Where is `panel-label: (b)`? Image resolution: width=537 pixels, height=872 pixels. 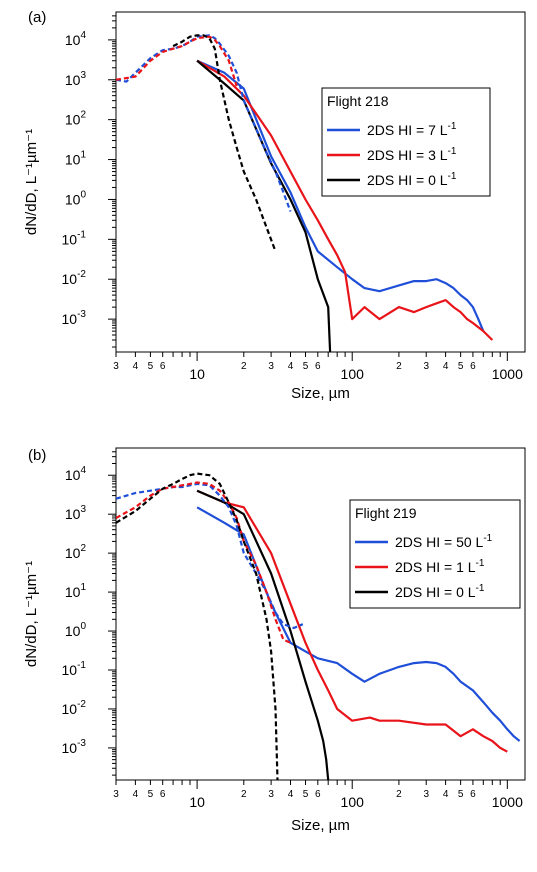
panel-label: (b) is located at coordinates (37, 455).